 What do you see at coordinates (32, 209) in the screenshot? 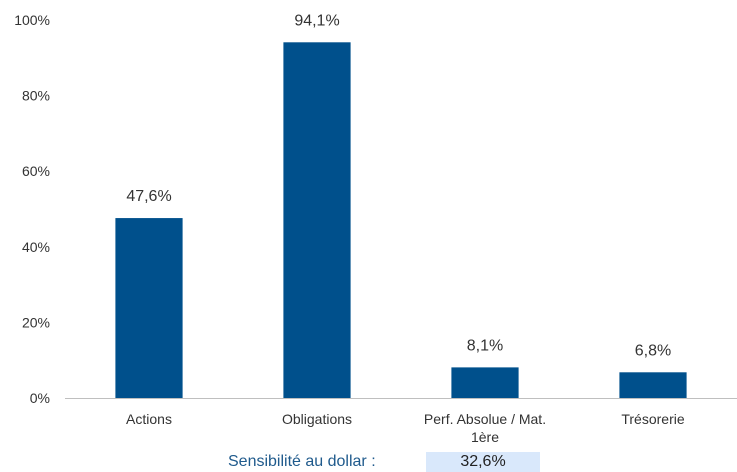
I see `y-axis-ticks: 0% 20% 40% 60% 80% 100%` at bounding box center [32, 209].